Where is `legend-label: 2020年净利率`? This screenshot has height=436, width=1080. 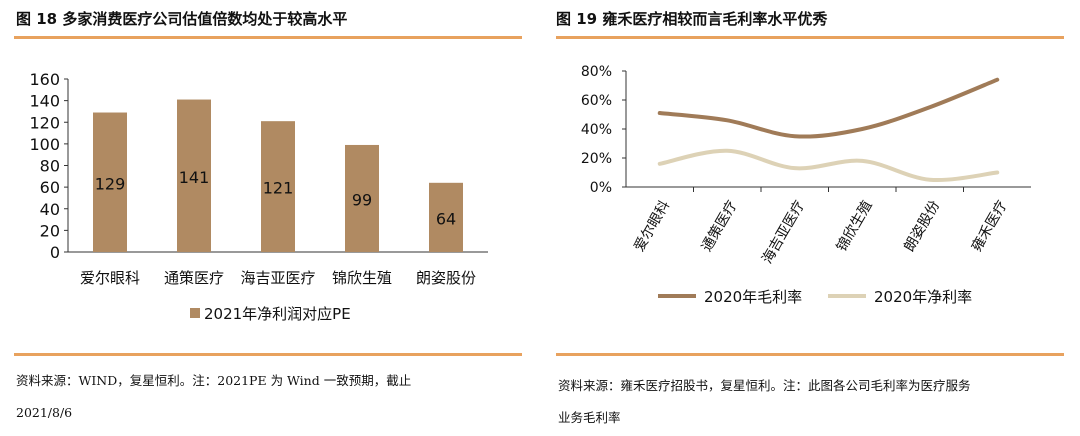 legend-label: 2020年净利率 is located at coordinates (923, 297).